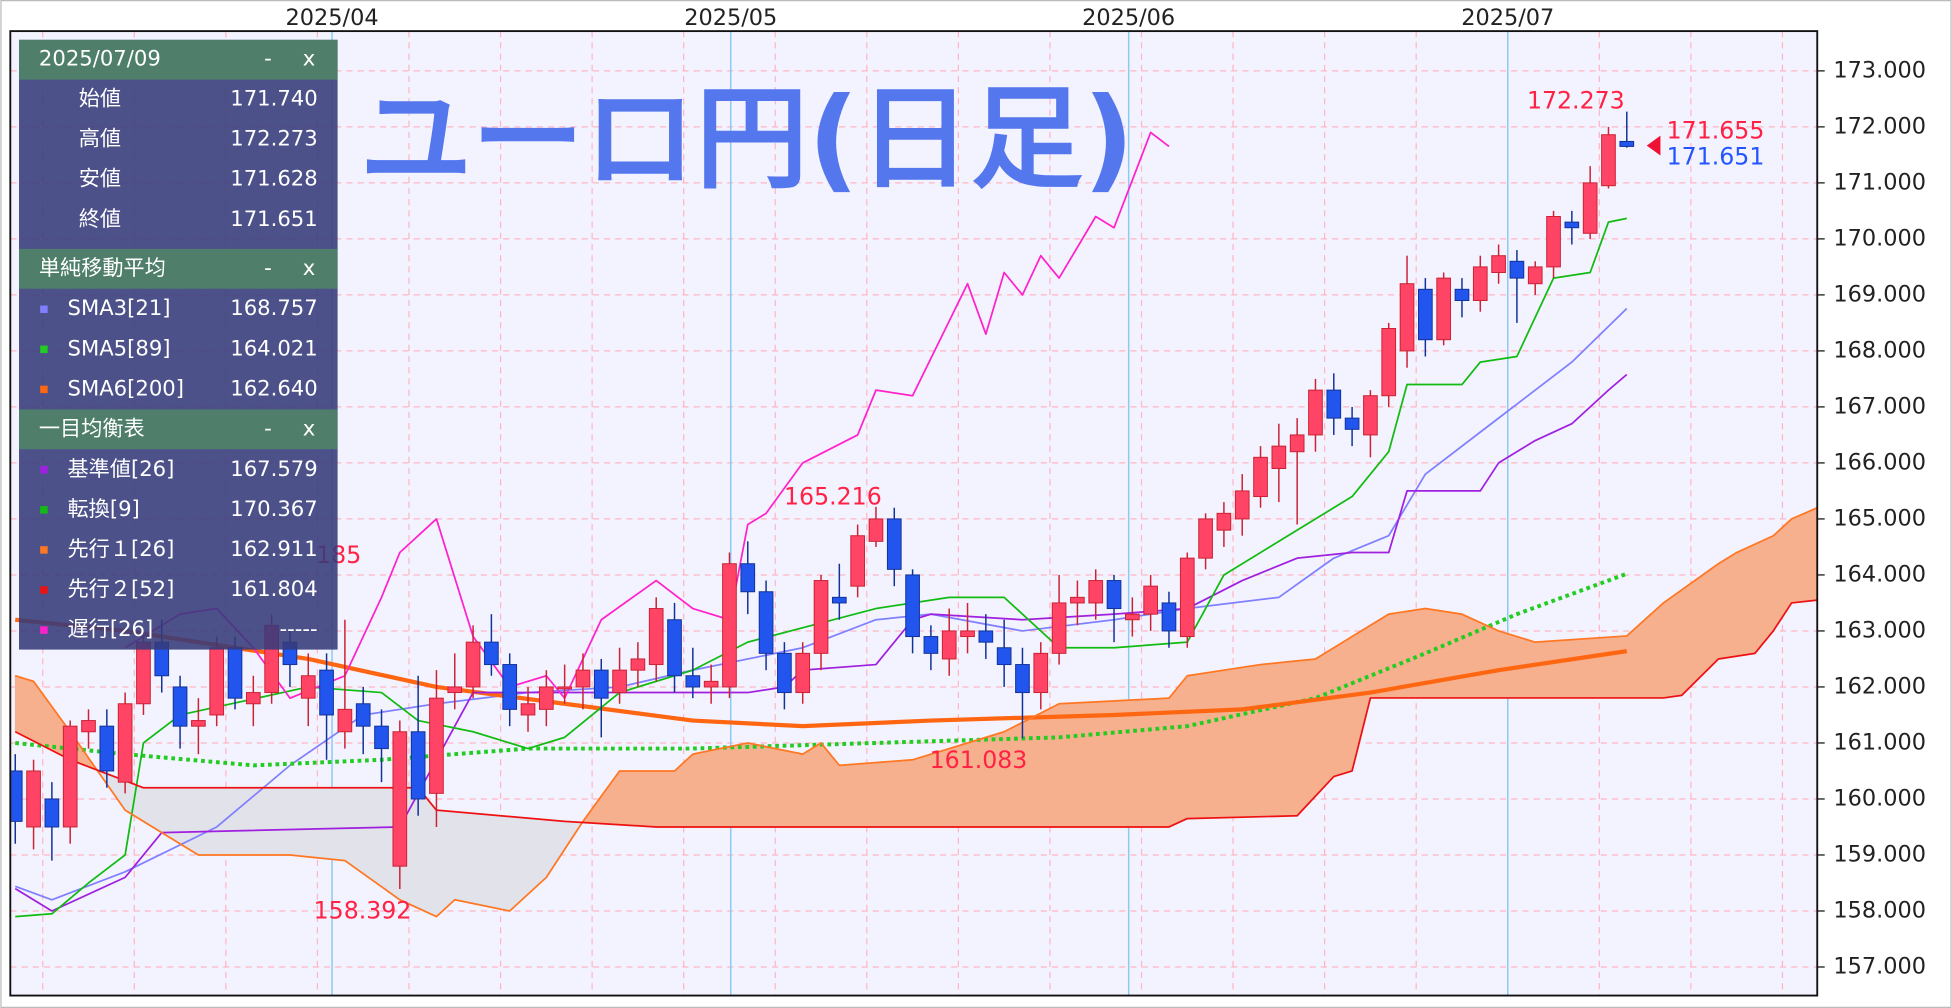  What do you see at coordinates (1879, 238) in the screenshot?
I see `y-tick-label: 170.000` at bounding box center [1879, 238].